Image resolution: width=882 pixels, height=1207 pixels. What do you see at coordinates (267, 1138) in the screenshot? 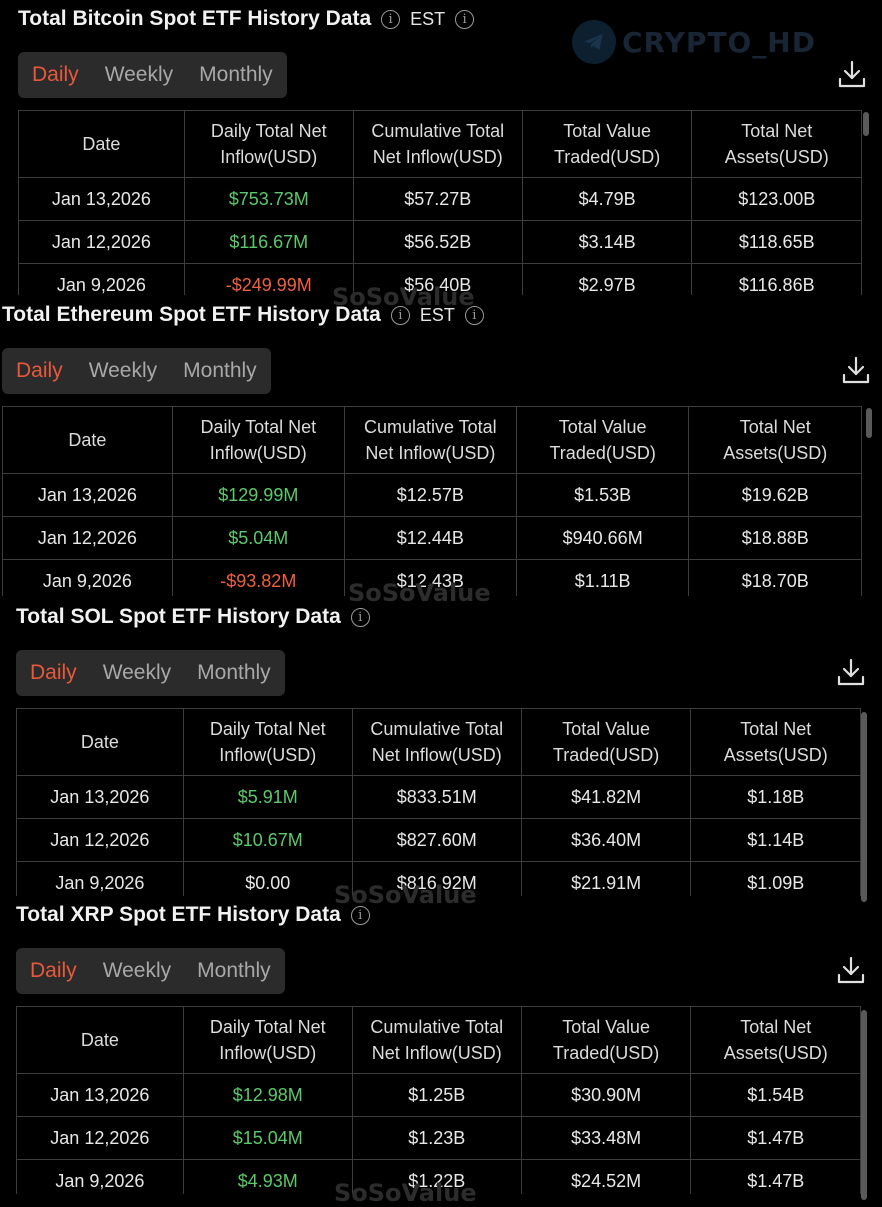
I see `net-inflow-cell: $15.04M` at bounding box center [267, 1138].